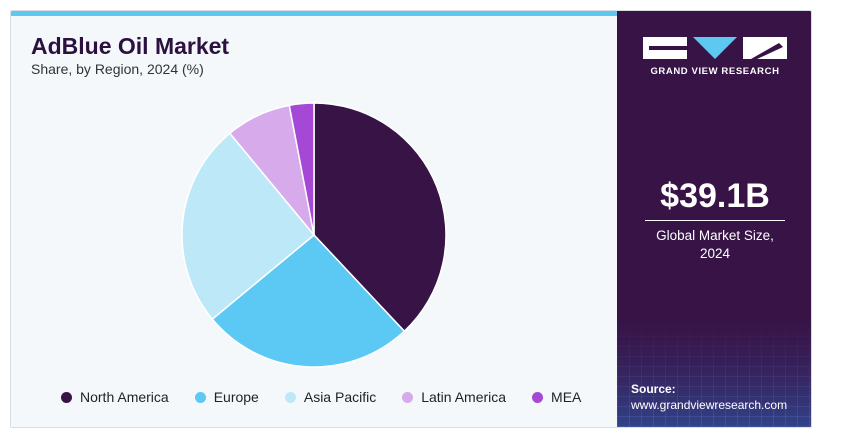 This screenshot has width=843, height=436. Describe the element at coordinates (715, 196) in the screenshot. I see `market-size-value: $39.1B` at that location.